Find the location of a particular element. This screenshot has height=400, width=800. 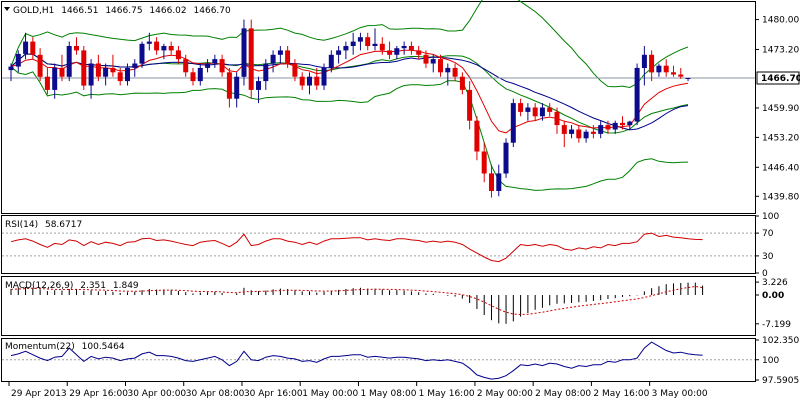

time-axis-tick-label: 1 May 16:00 is located at coordinates (447, 394).